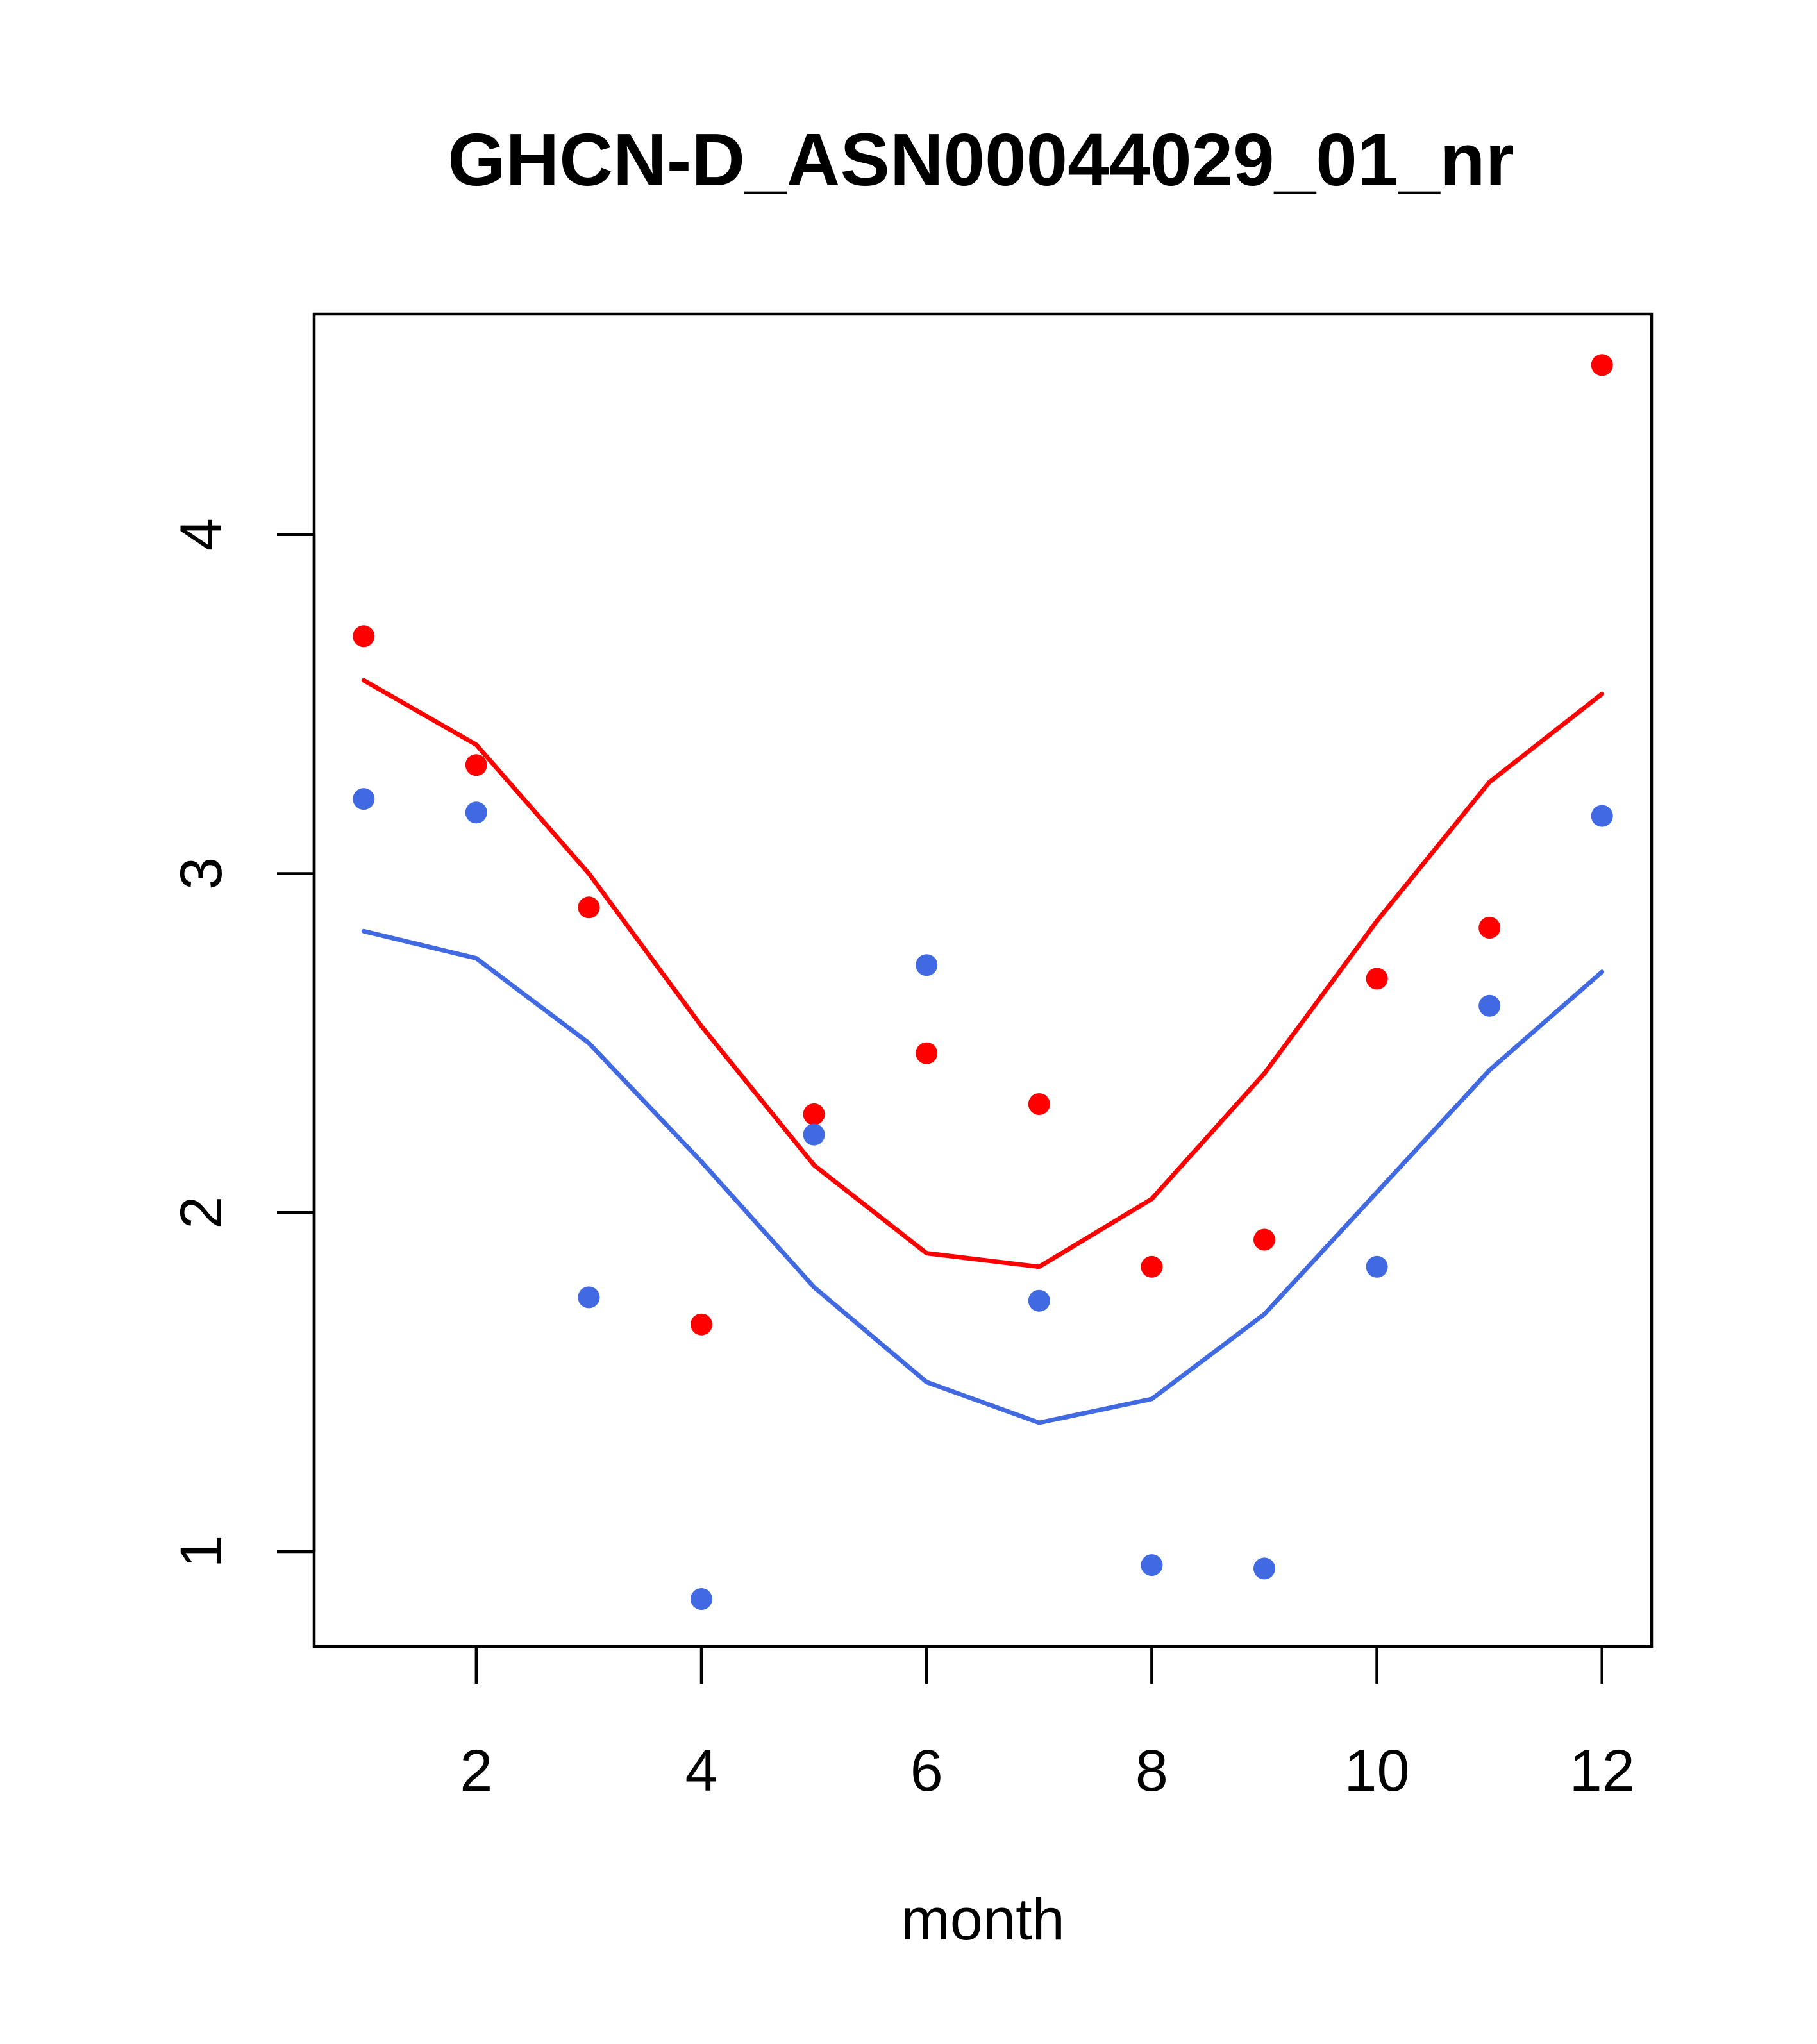 The image size is (1817, 2044). What do you see at coordinates (1047, 1724) in the screenshot?
I see `x-axis: 2 4 6 8 10 12` at bounding box center [1047, 1724].